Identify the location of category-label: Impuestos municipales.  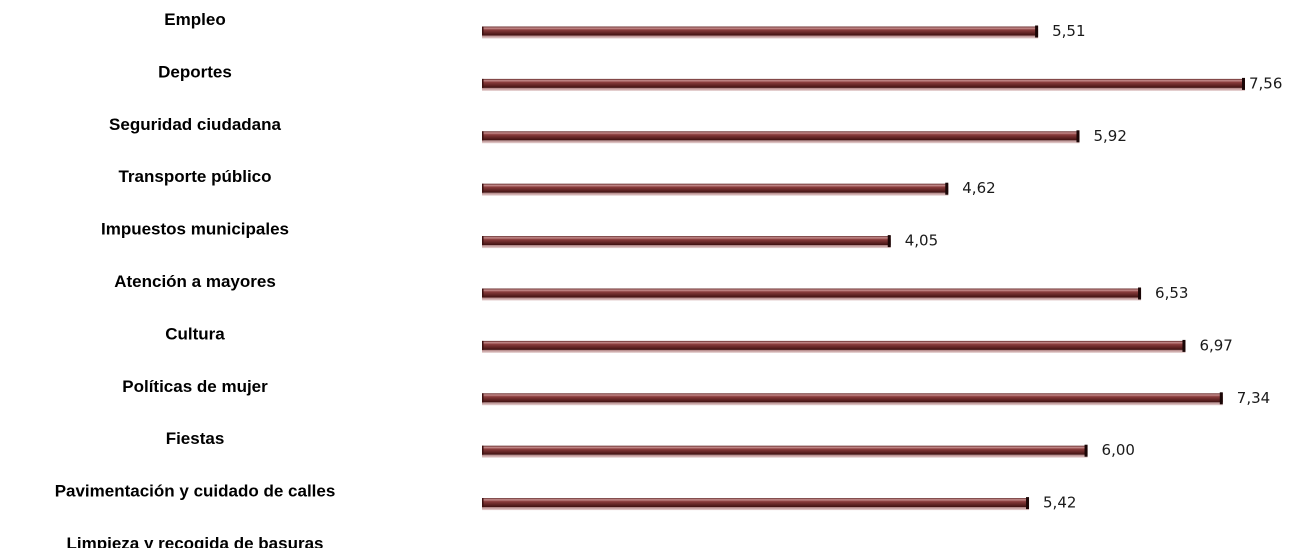
(195, 229).